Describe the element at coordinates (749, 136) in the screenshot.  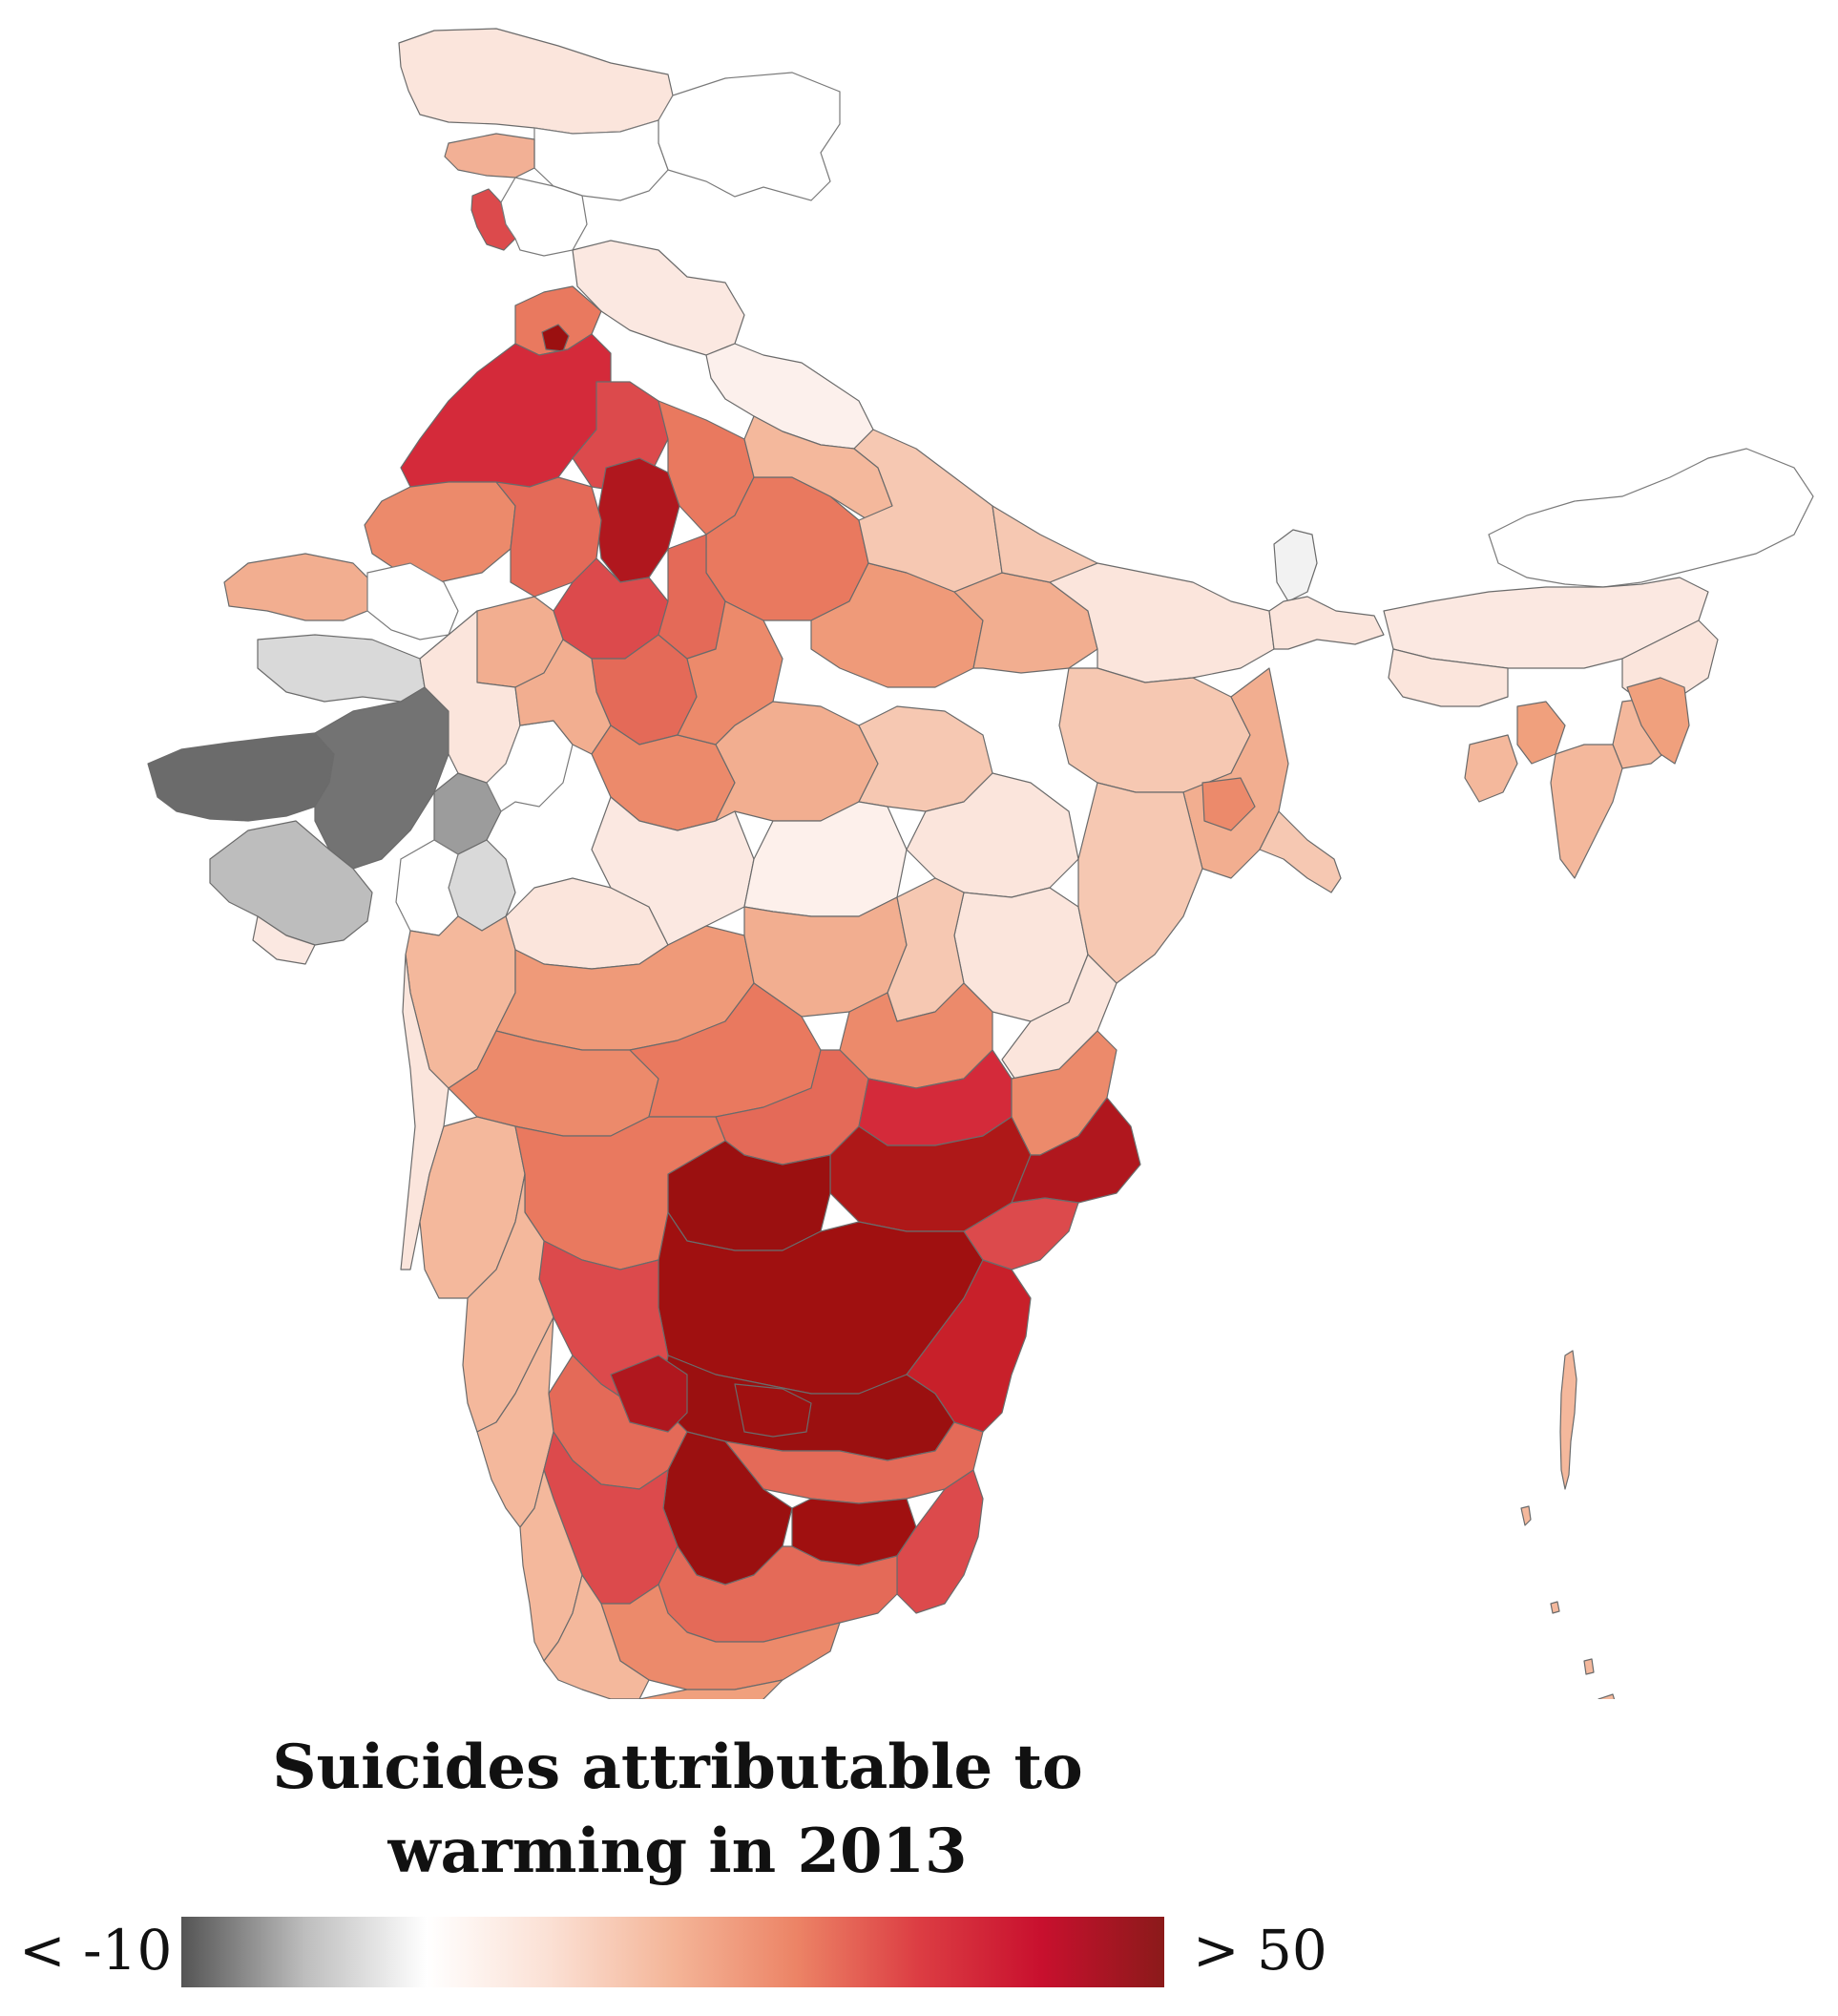
I see `region-aksai-chin` at that location.